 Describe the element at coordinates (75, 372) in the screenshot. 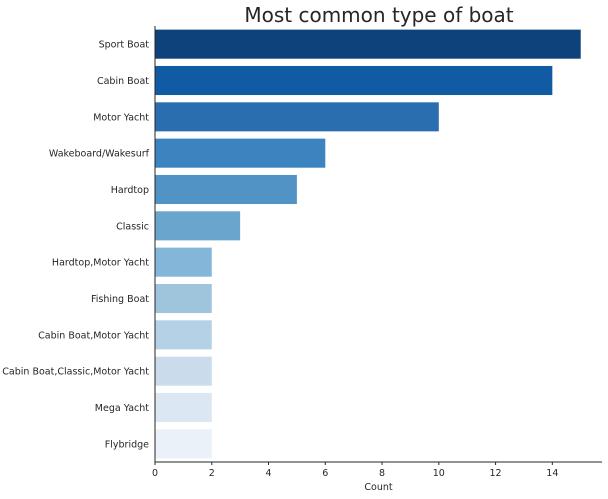

I see `y-tick-label: Cabin Boat,Classic,Motor Yacht` at that location.